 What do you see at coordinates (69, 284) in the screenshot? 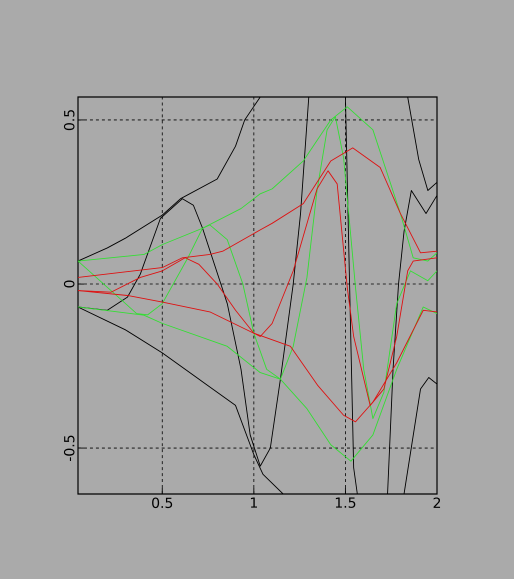
I see `y-tick-label: 0` at bounding box center [69, 284].